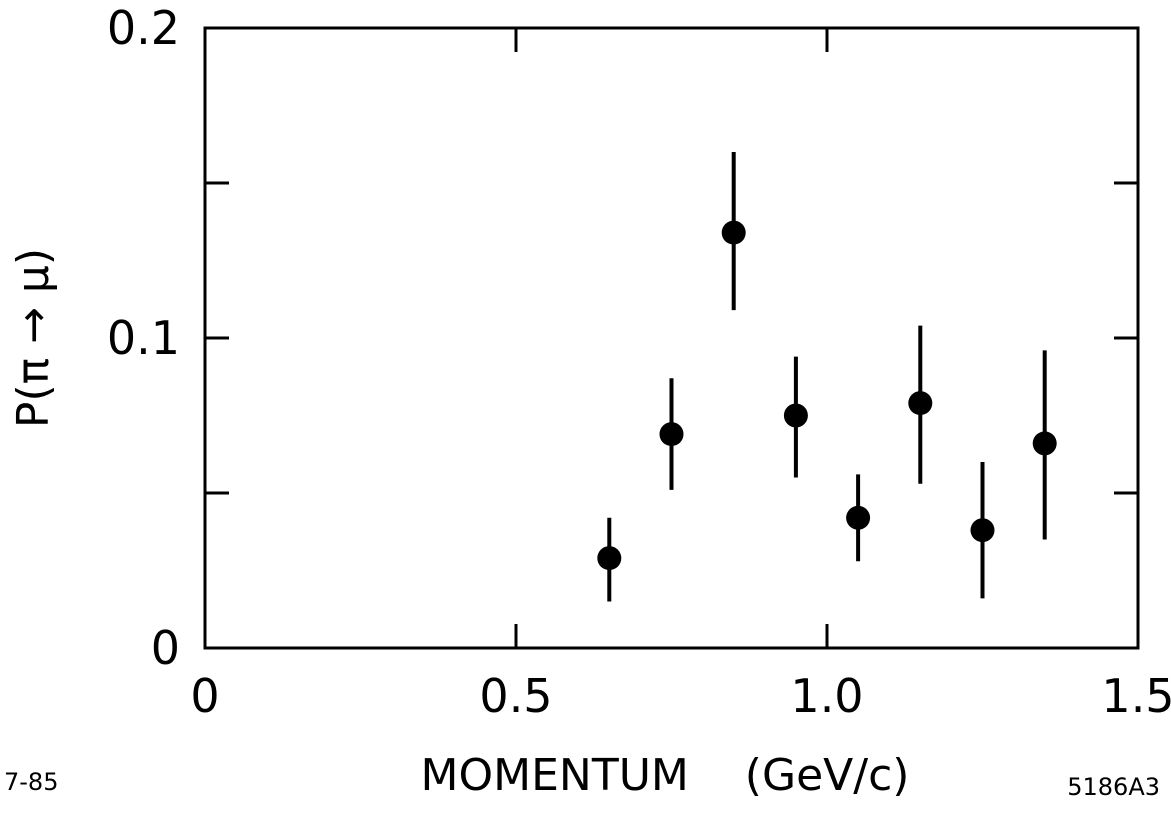 The image size is (1171, 814). Describe the element at coordinates (143, 28) in the screenshot. I see `y-tick-label: 0.2` at that location.